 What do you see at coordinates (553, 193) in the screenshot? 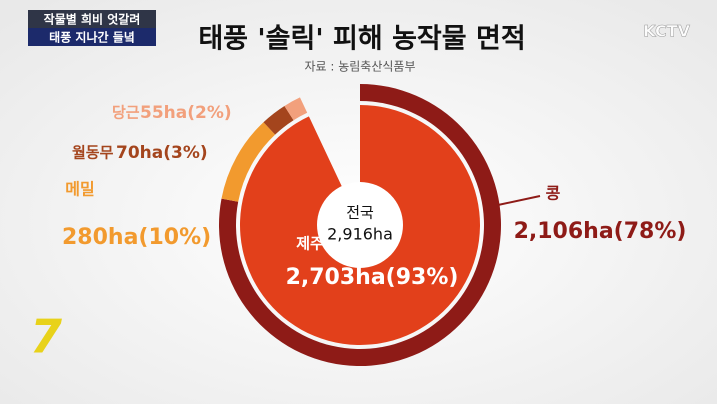
I see `category-label: 콩` at bounding box center [553, 193].